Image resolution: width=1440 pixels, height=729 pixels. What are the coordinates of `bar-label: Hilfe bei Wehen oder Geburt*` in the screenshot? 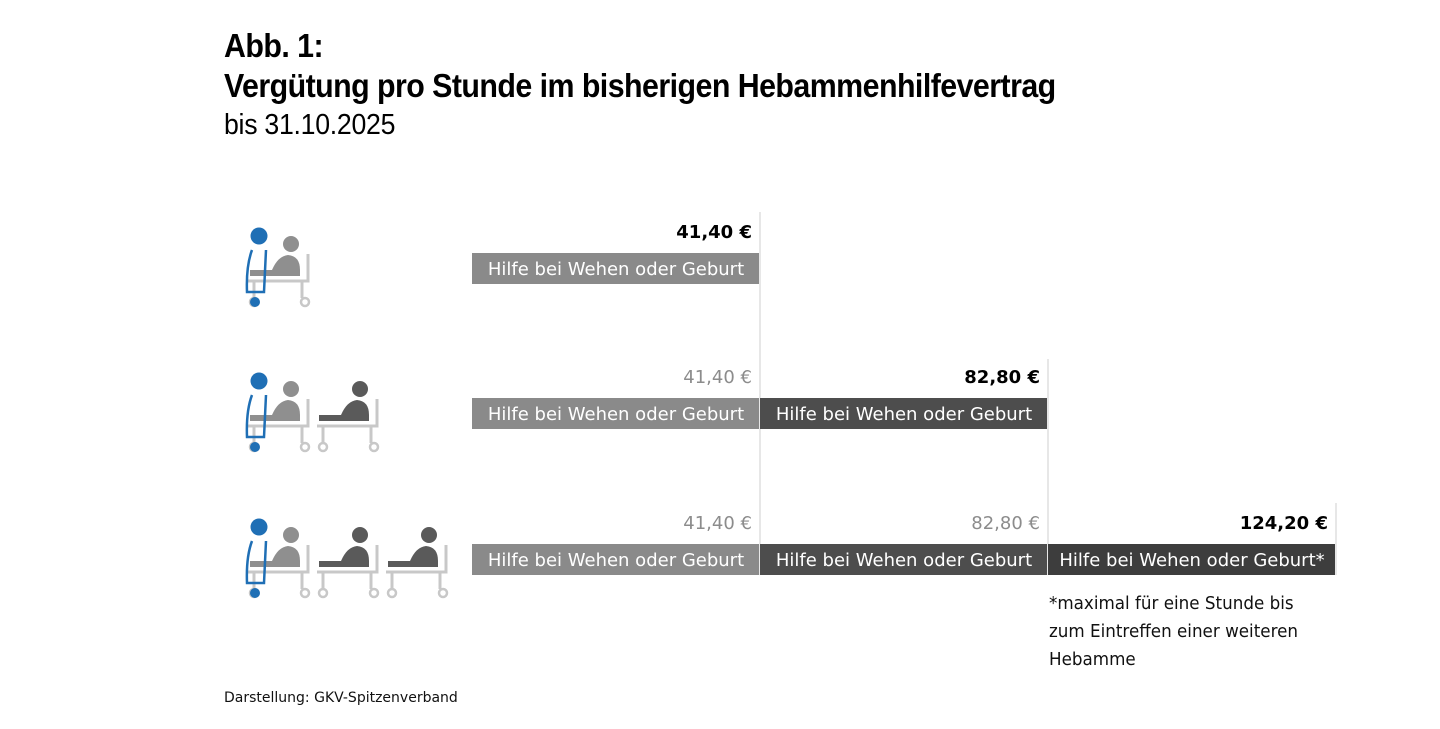 It's located at (1191, 560).